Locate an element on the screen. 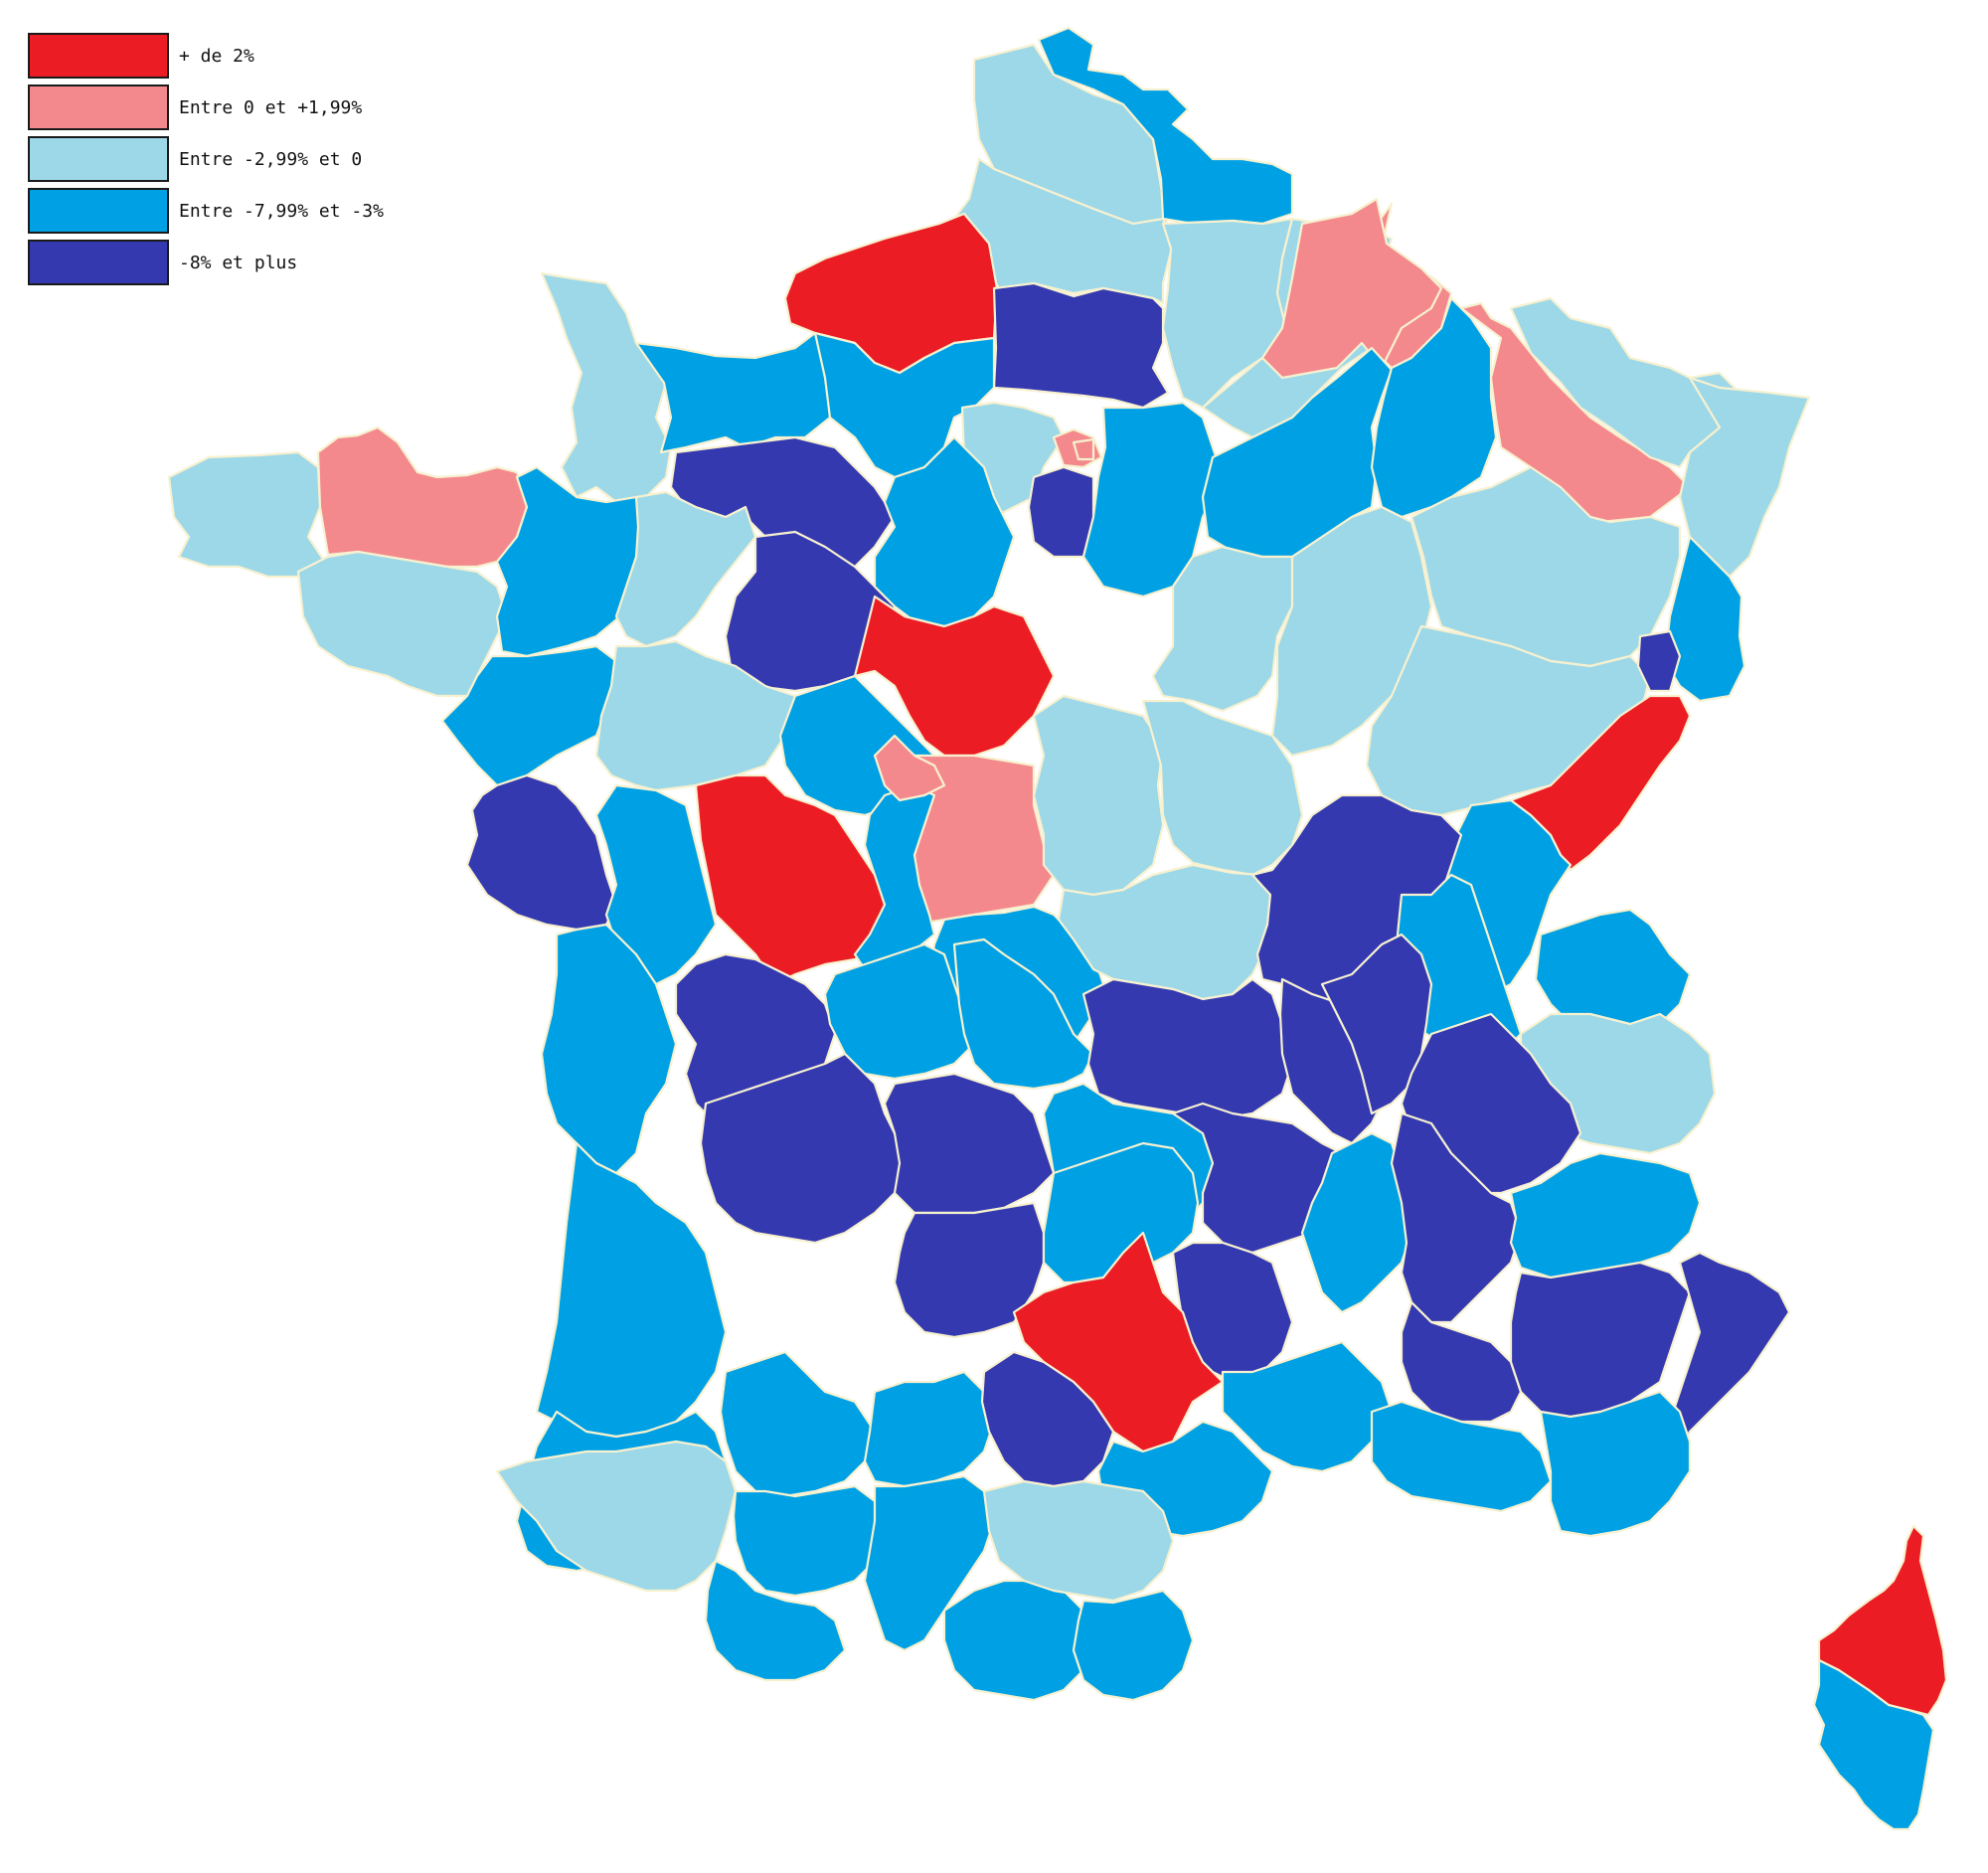  dept-ille-et-vilaine is located at coordinates (569, 561).